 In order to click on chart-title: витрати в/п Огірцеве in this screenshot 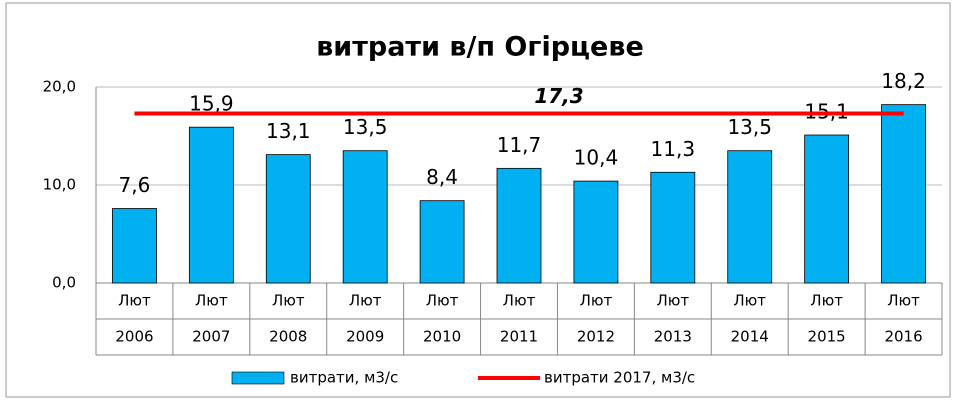, I will do `click(480, 47)`.